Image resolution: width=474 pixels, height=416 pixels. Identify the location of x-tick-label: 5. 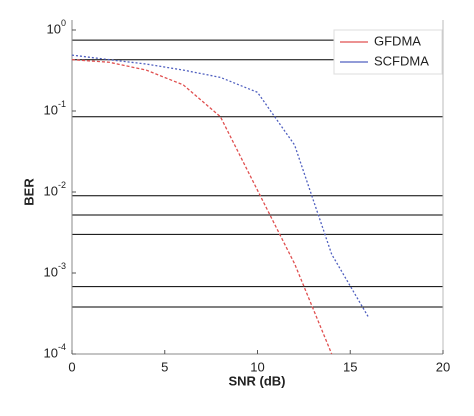
(164, 366).